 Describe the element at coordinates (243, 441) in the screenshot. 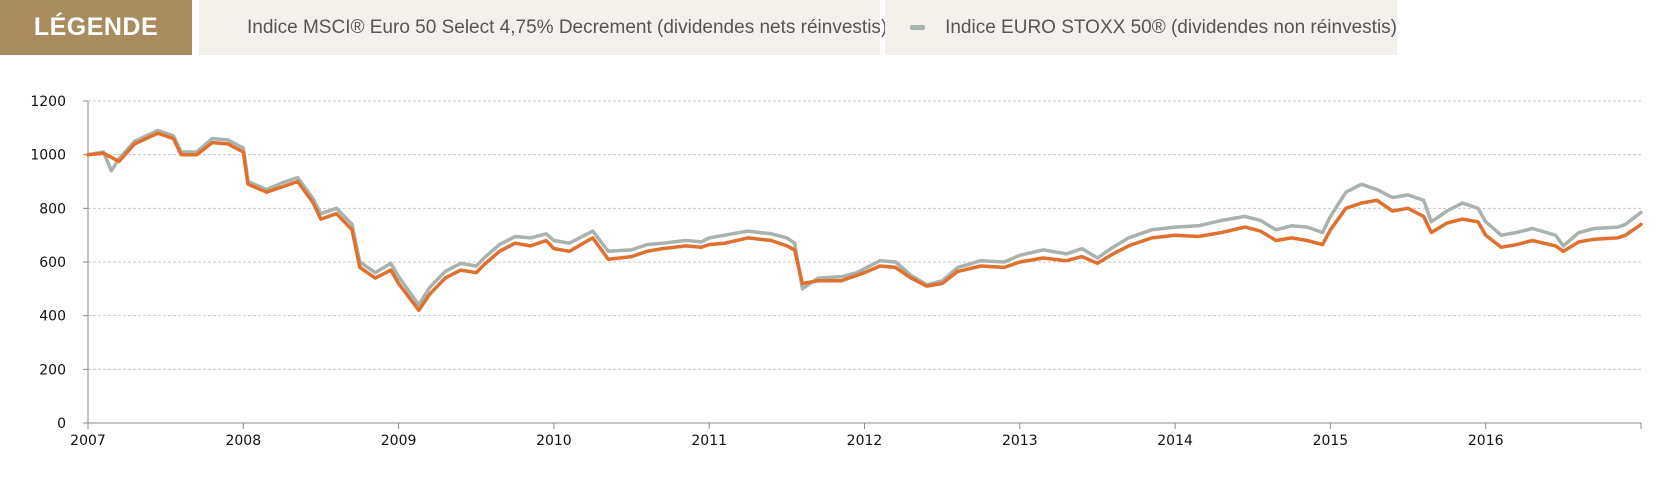

I see `x-tick-label: 2008` at that location.